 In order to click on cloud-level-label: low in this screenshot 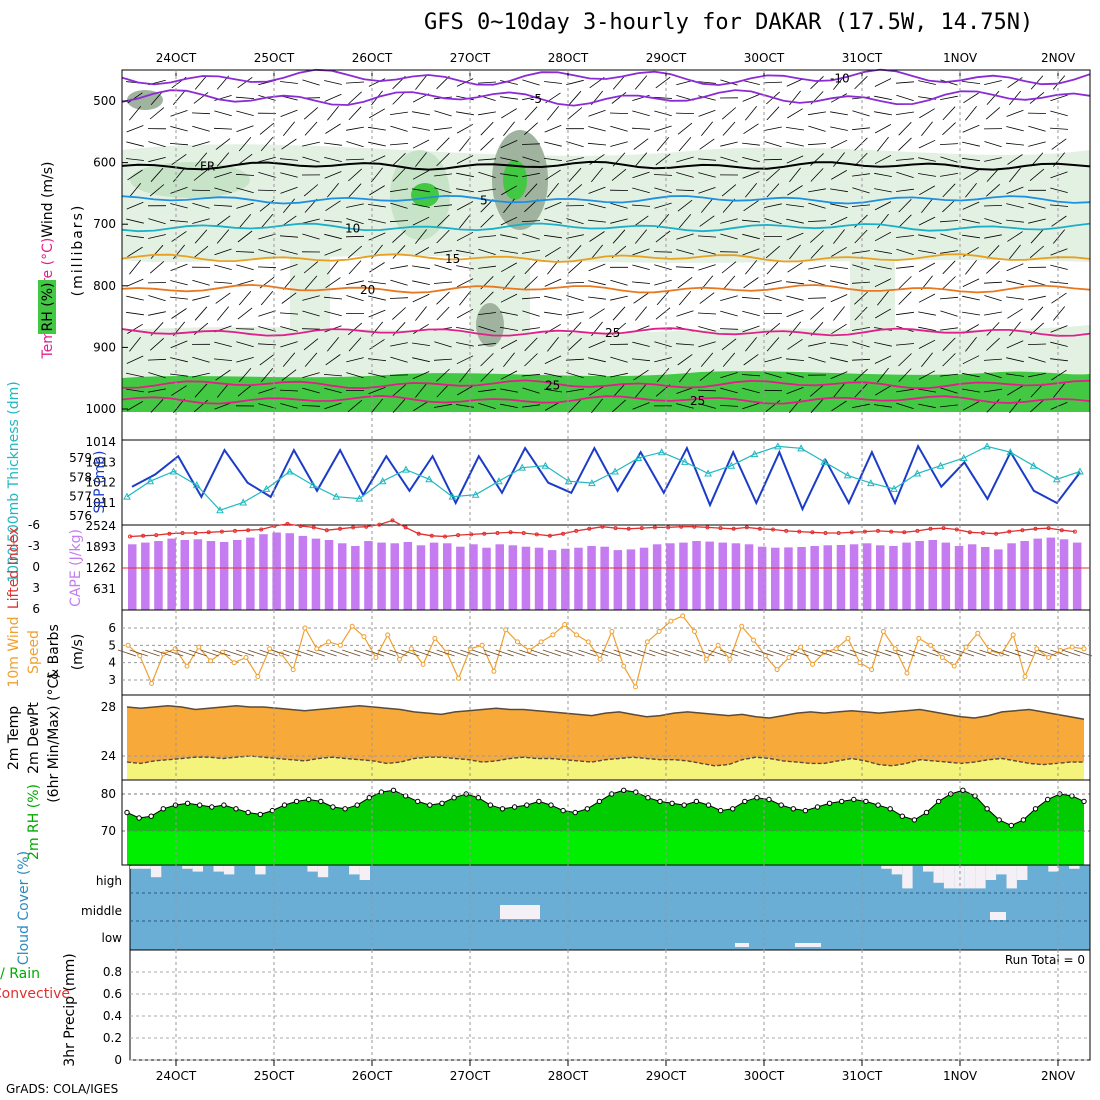, I will do `click(112, 938)`.